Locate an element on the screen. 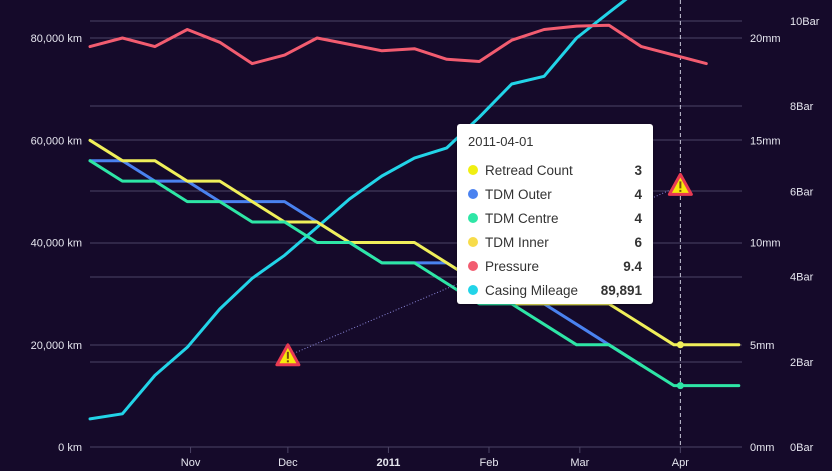 The height and width of the screenshot is (471, 832). y-left-tick-label: 40,000 km is located at coordinates (56, 244).